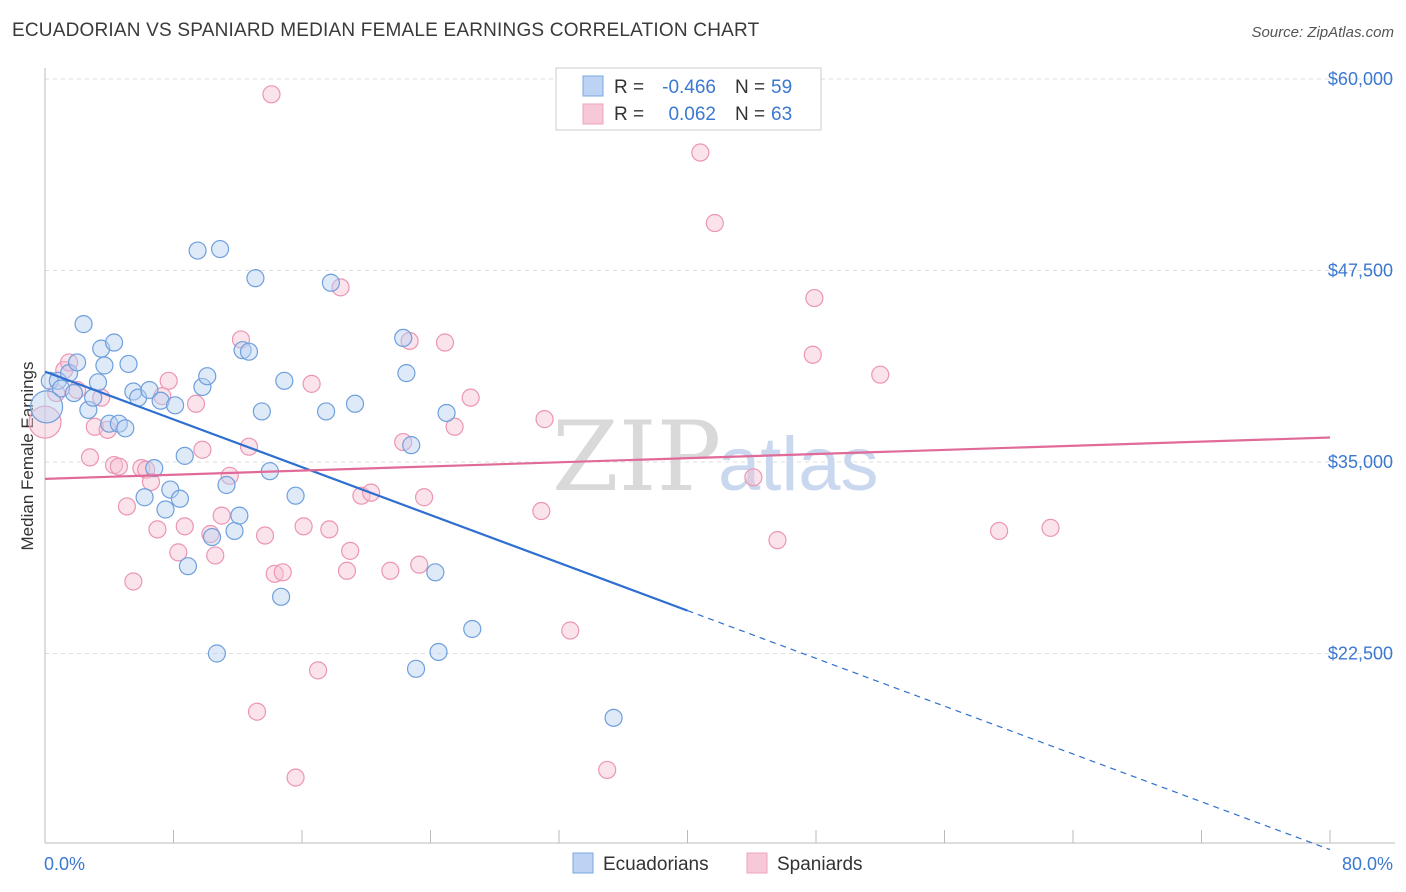  I want to click on x-tick-max: 80.0%, so click(1367, 864).